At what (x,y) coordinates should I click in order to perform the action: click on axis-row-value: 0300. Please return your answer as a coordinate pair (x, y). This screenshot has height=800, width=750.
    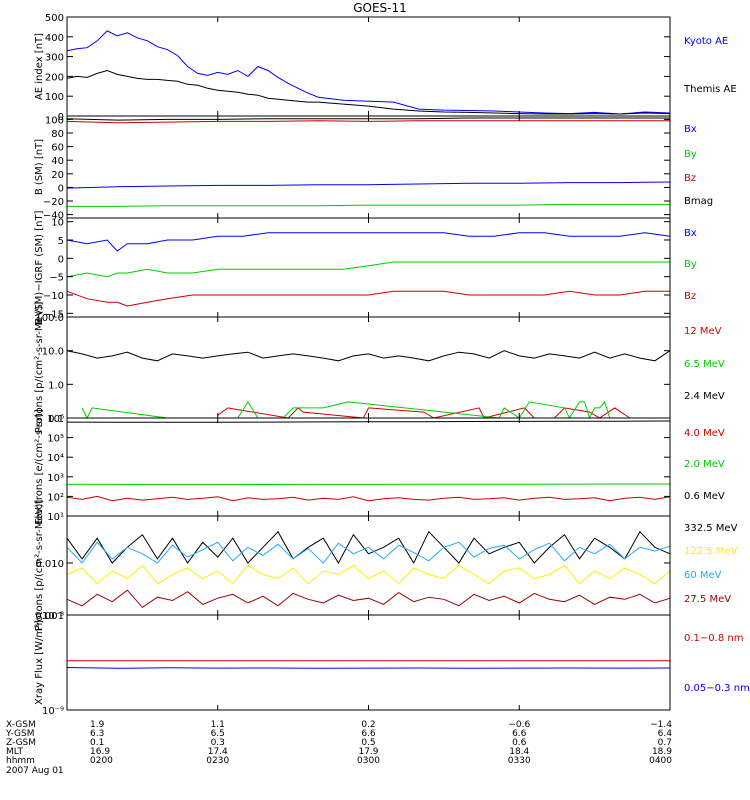
    Looking at the image, I should click on (368, 761).